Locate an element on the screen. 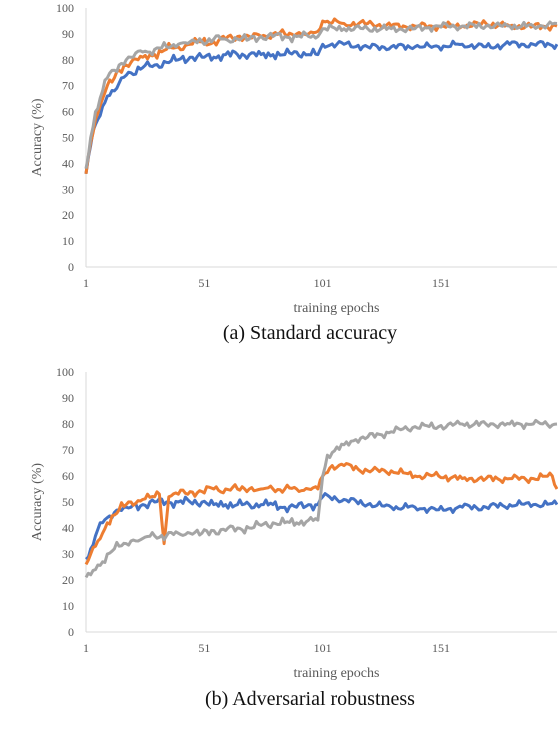 The width and height of the screenshot is (558, 742). chart-caption: (b) Adversarial robustness is located at coordinates (310, 699).